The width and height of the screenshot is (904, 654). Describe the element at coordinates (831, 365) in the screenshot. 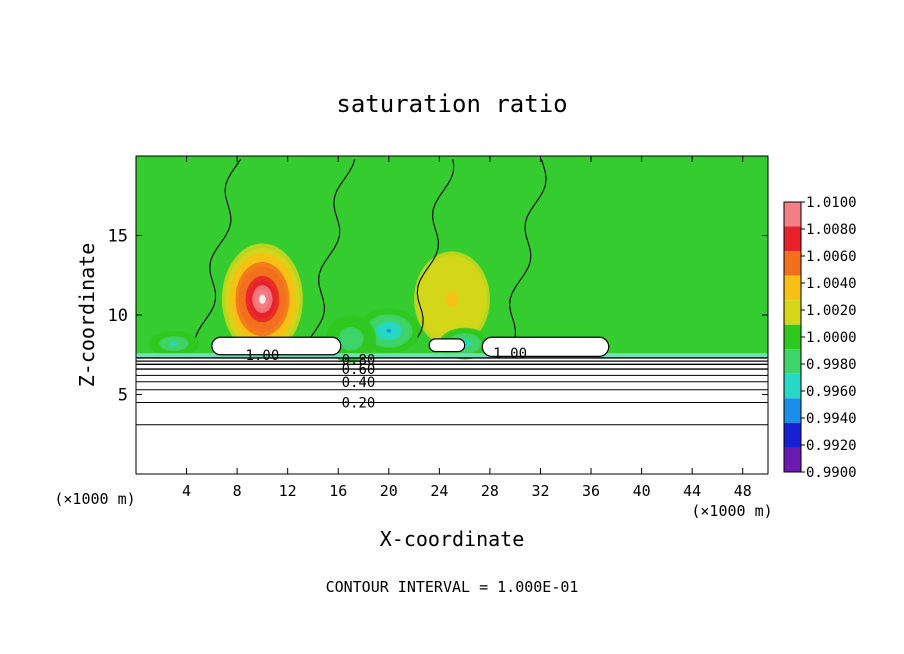

I see `colorbar-label-6: 0.9980` at that location.